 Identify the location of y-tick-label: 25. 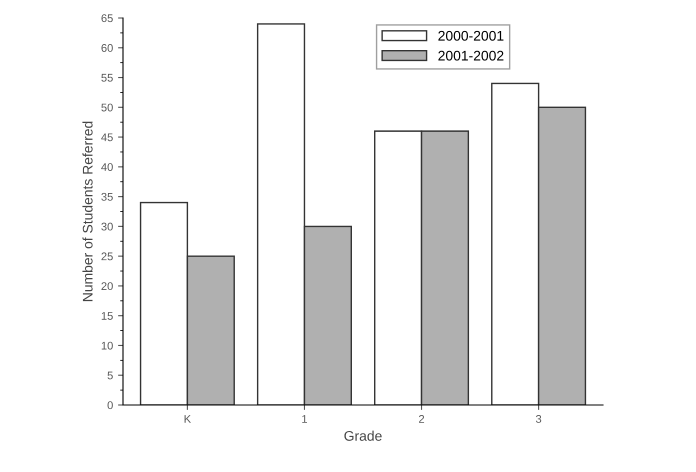
(107, 256).